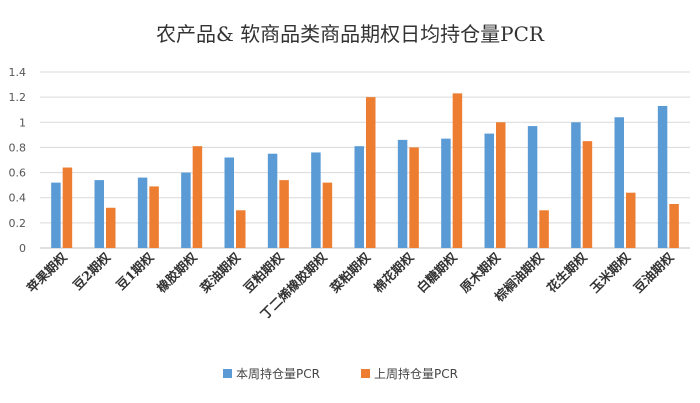  What do you see at coordinates (22, 248) in the screenshot?
I see `y-tick-label: 0` at bounding box center [22, 248].